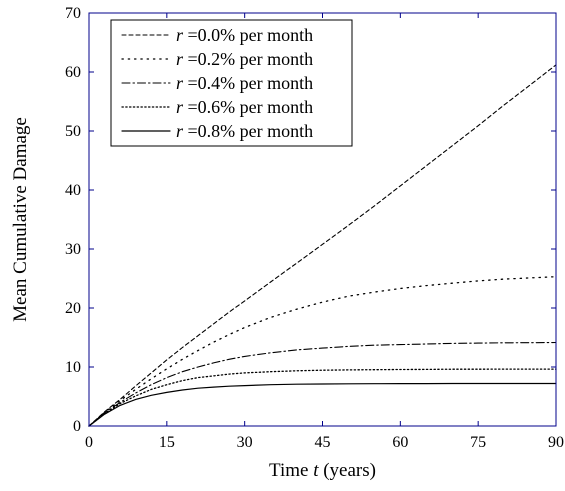  I want to click on legend-label-3: r =0.6% per month, so click(244, 107).